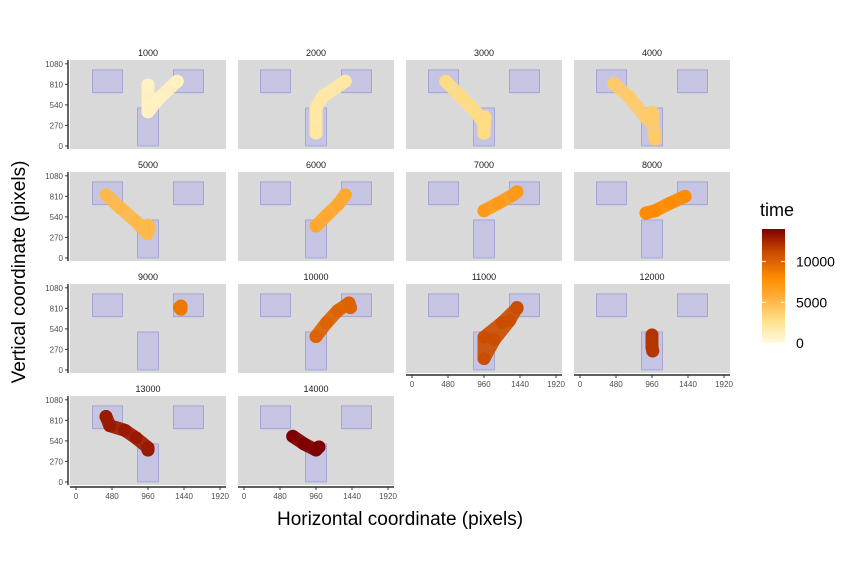 Image resolution: width=864 pixels, height=576 pixels. I want to click on legend-title: time, so click(777, 210).